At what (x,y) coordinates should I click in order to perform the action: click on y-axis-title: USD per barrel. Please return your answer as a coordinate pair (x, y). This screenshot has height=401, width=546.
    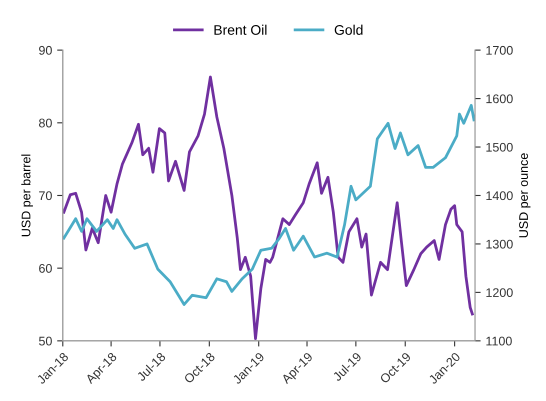
    Looking at the image, I should click on (27, 195).